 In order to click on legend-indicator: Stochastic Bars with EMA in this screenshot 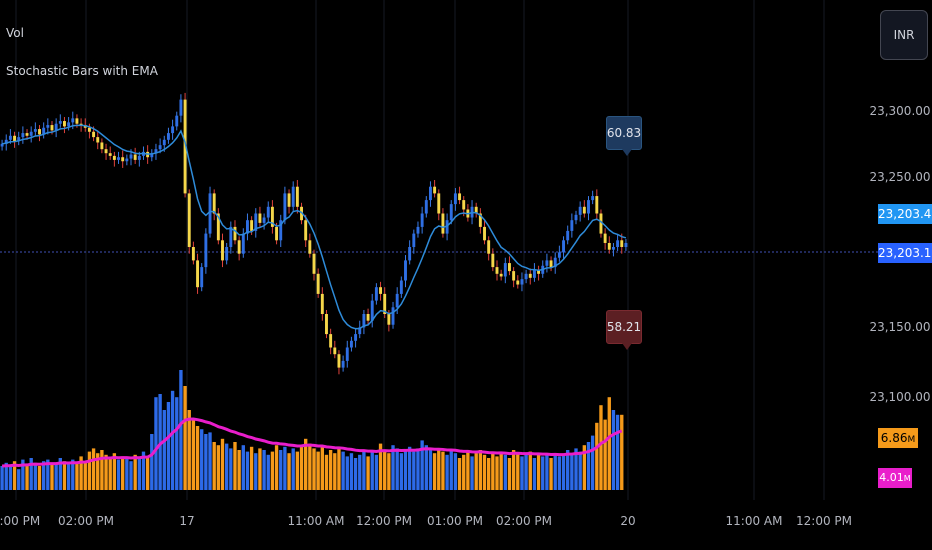, I will do `click(82, 71)`.